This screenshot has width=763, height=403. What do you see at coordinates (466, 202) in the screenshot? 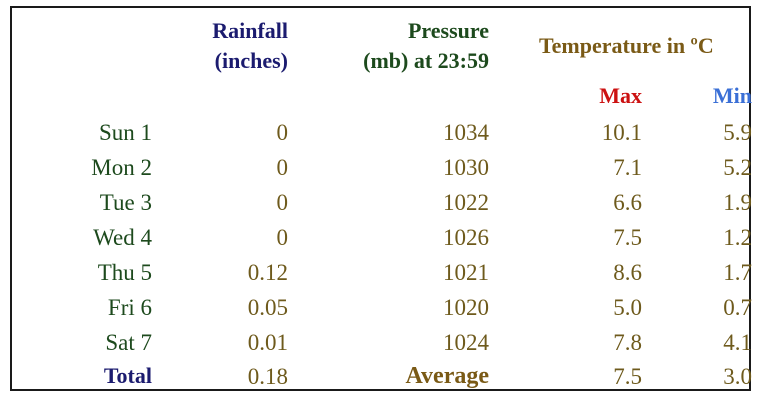
I see `row-pressure: 1022` at bounding box center [466, 202].